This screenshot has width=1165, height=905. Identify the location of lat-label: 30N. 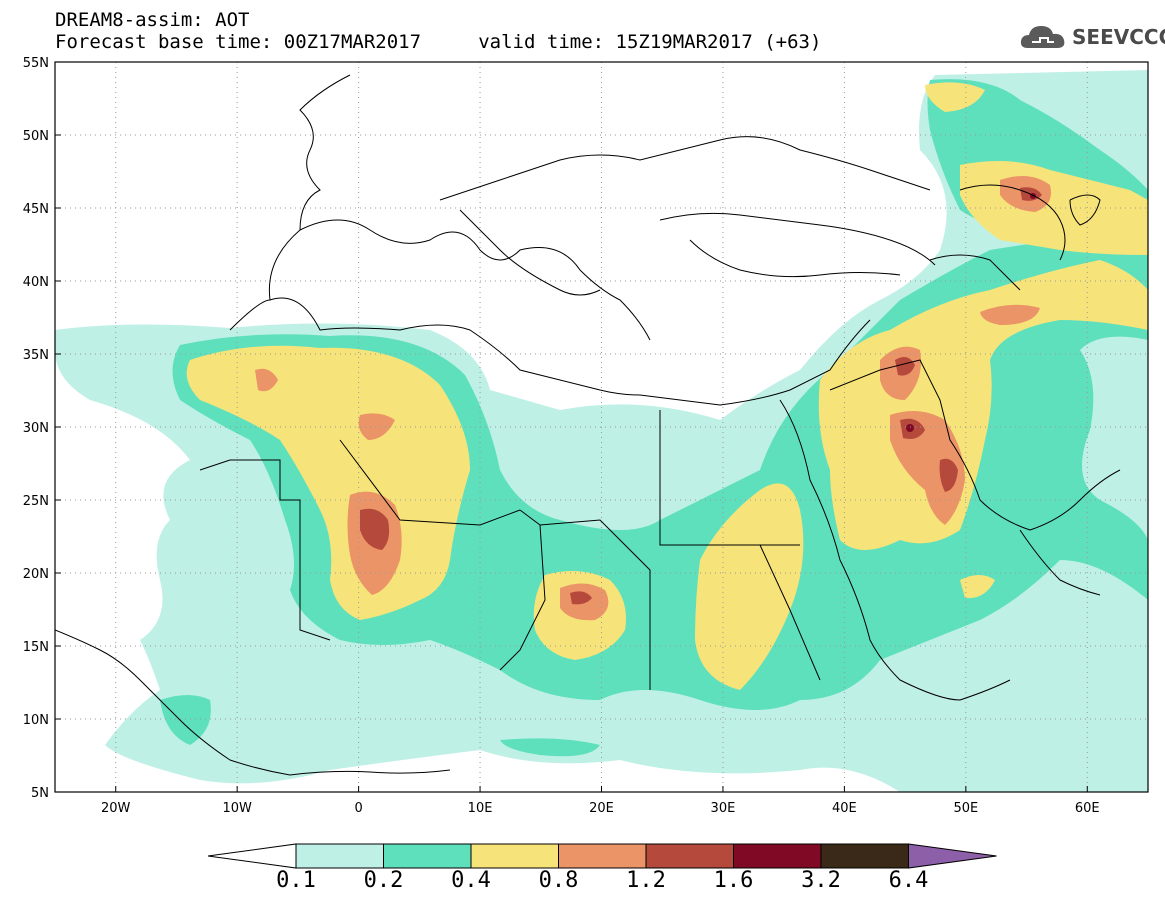
(36, 428).